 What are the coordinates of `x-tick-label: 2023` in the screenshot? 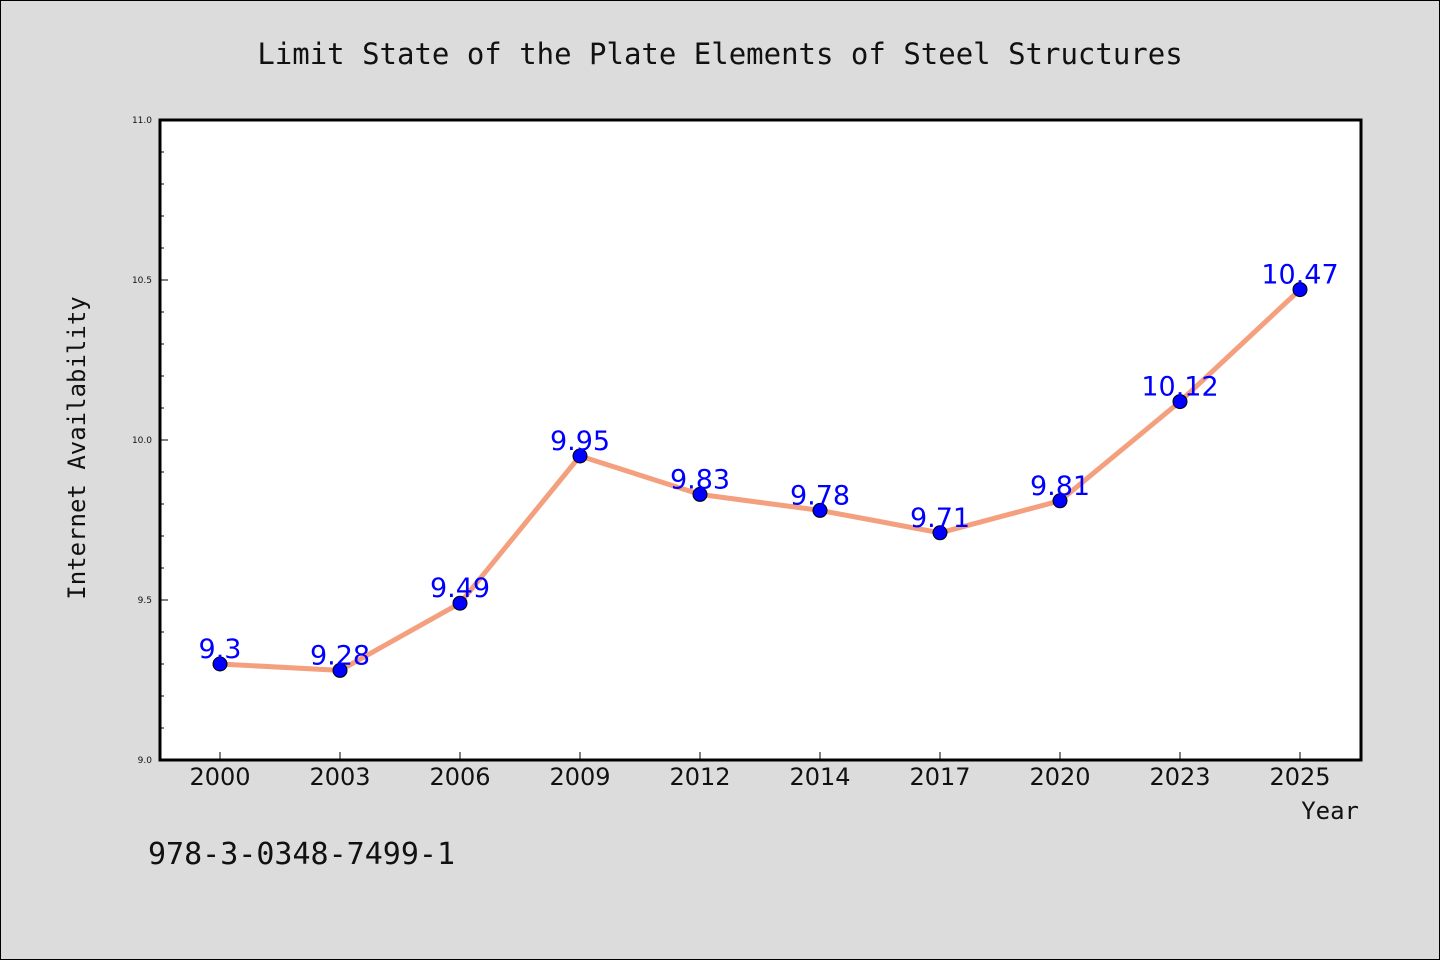 It's located at (1179, 777).